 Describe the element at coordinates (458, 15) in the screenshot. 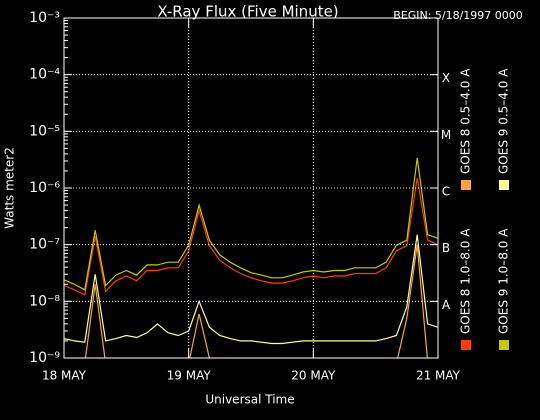

I see `begin-label: BEGIN: 5/18/1997 0000` at that location.